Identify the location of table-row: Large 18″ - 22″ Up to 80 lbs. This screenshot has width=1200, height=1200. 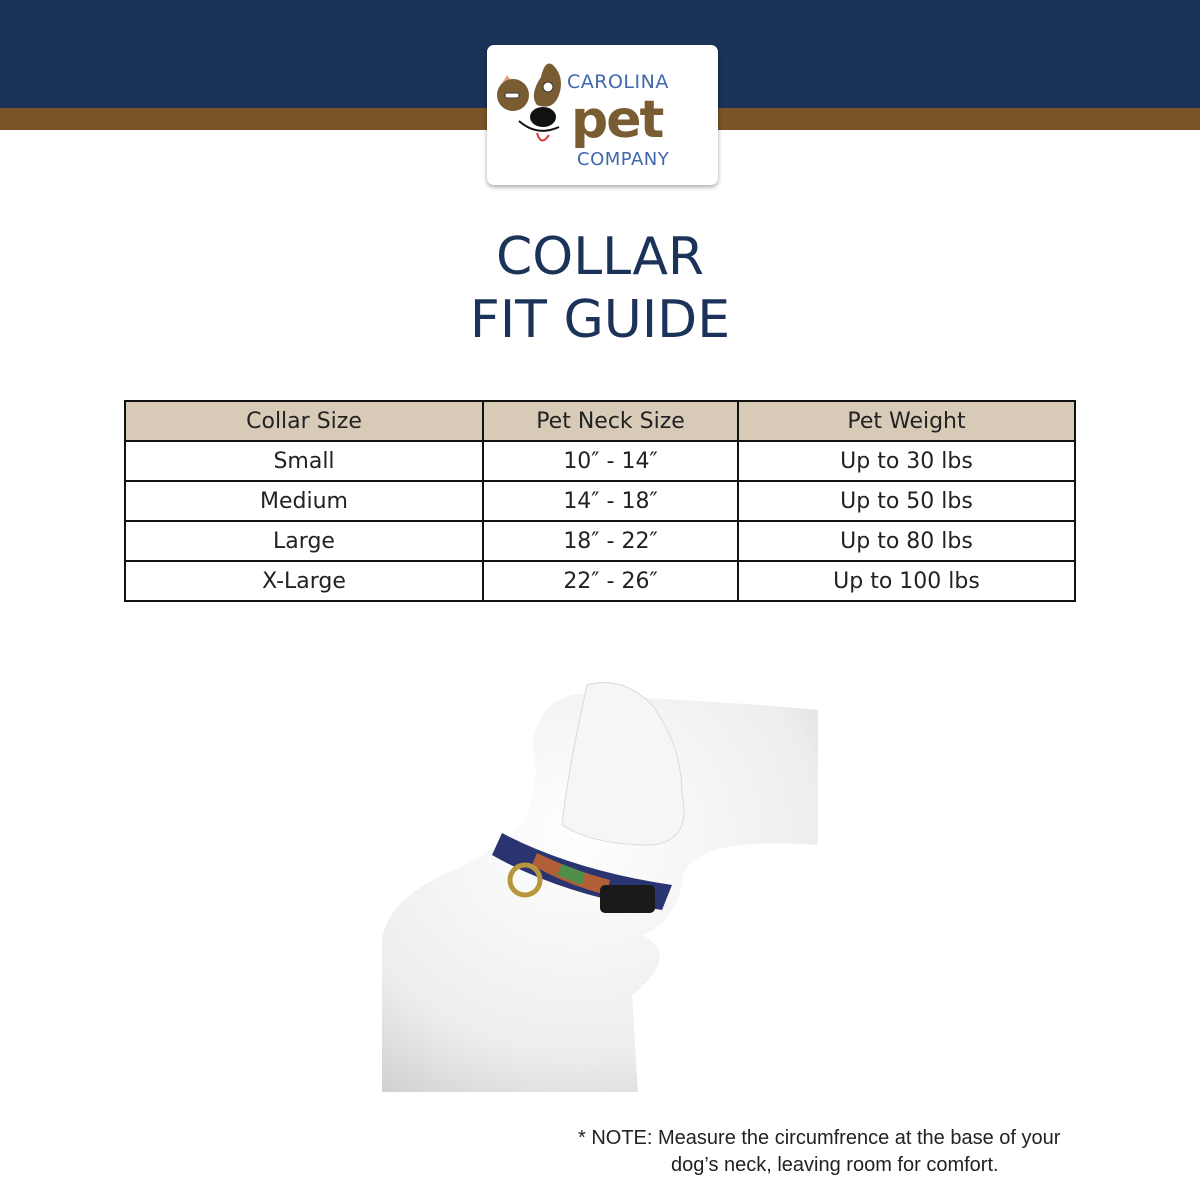
(600, 541).